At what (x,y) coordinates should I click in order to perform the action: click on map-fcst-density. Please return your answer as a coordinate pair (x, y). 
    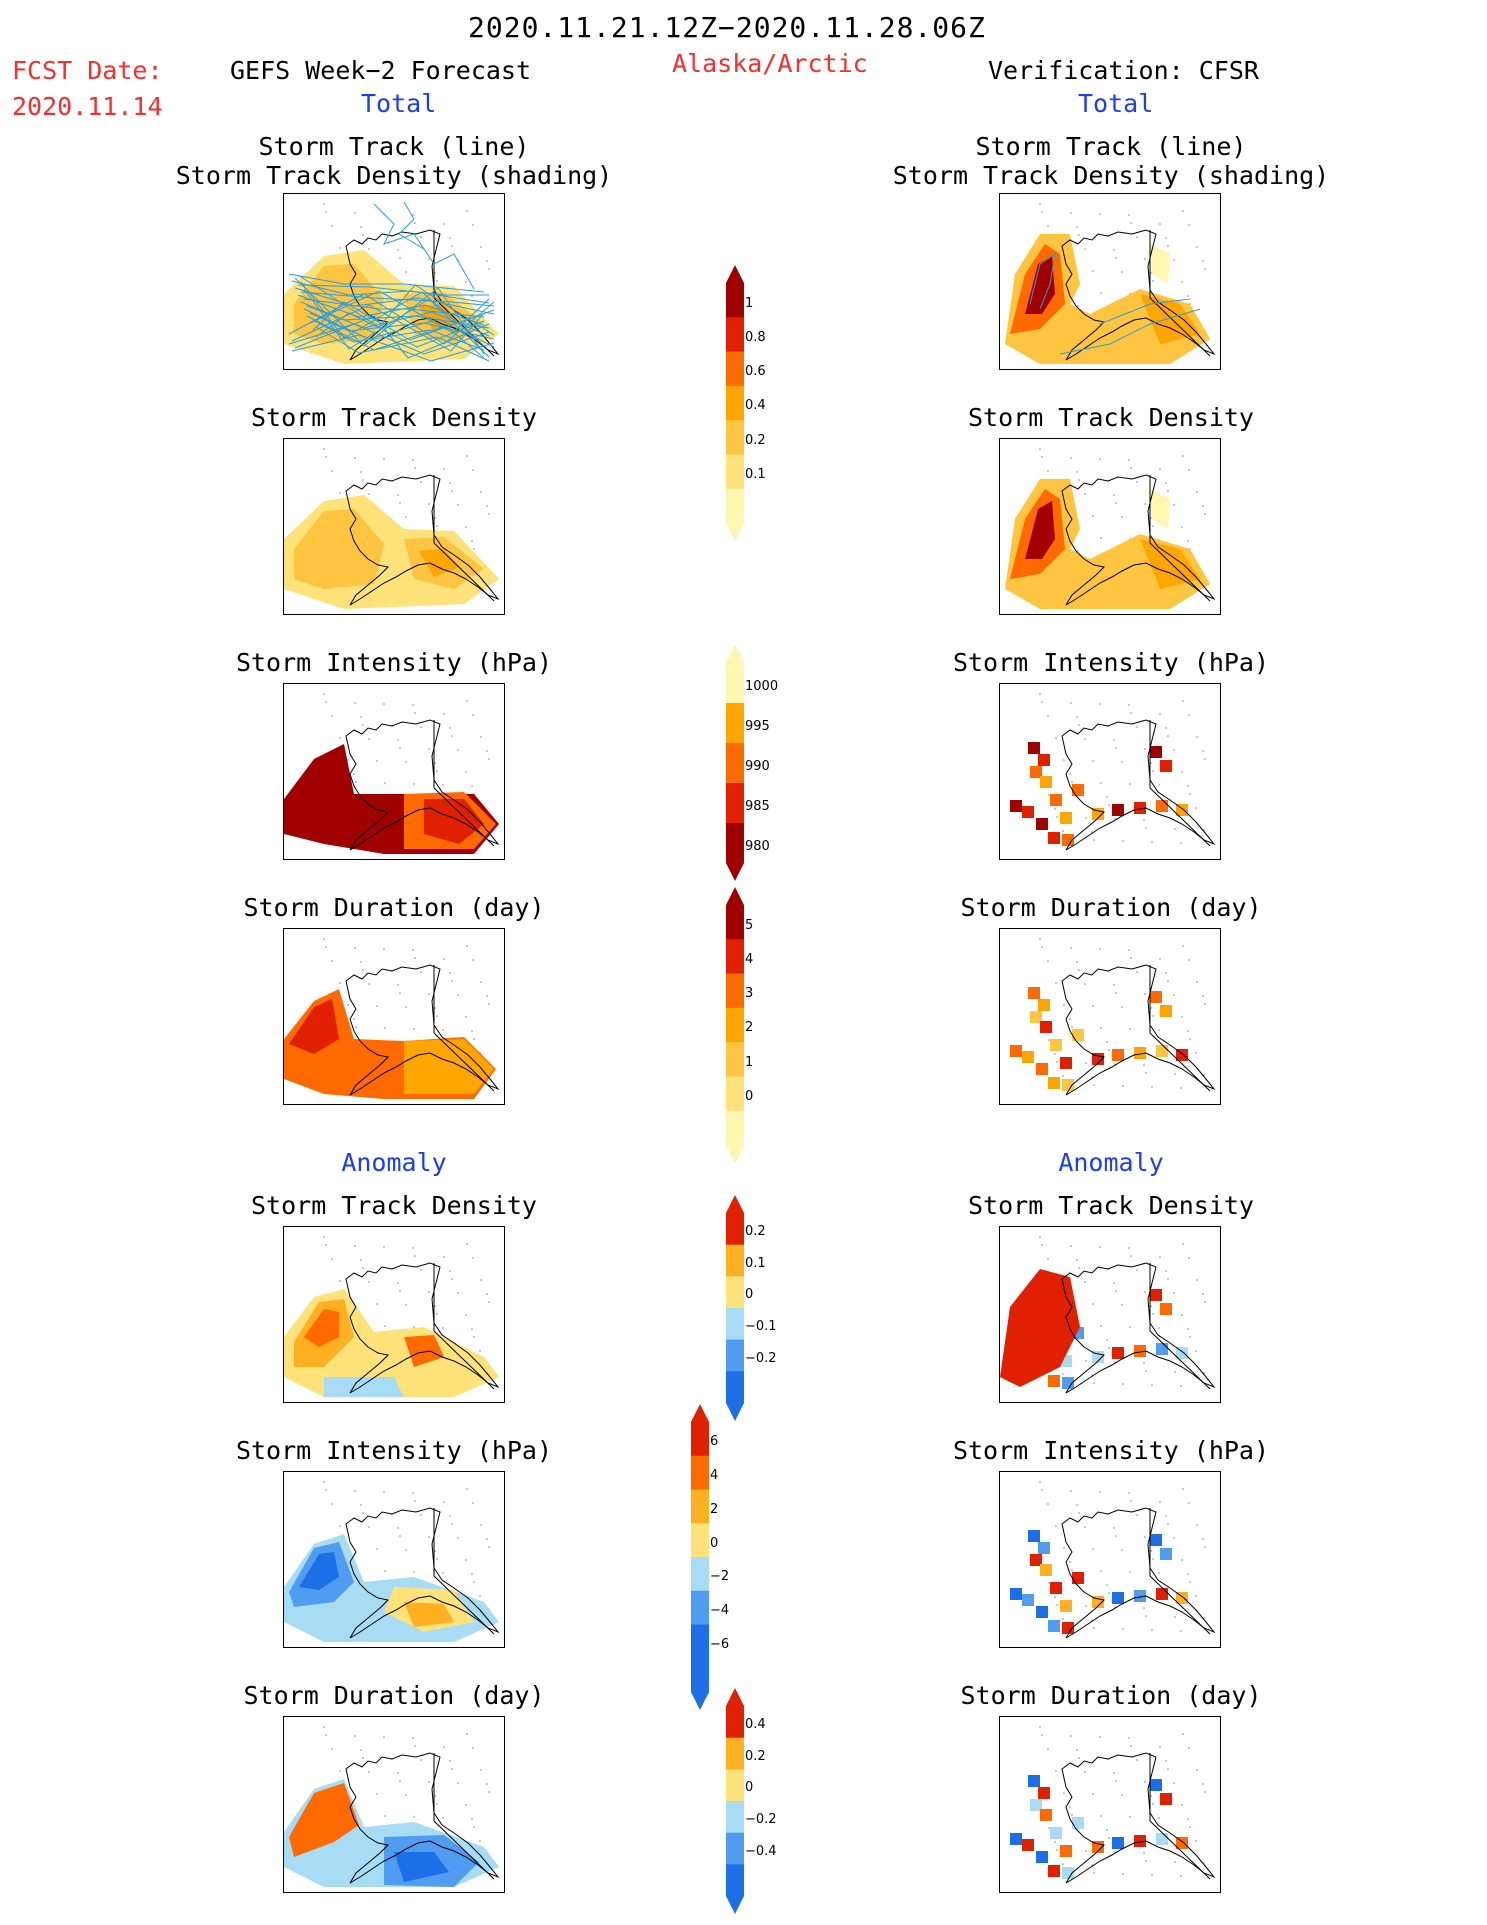
    Looking at the image, I should click on (394, 526).